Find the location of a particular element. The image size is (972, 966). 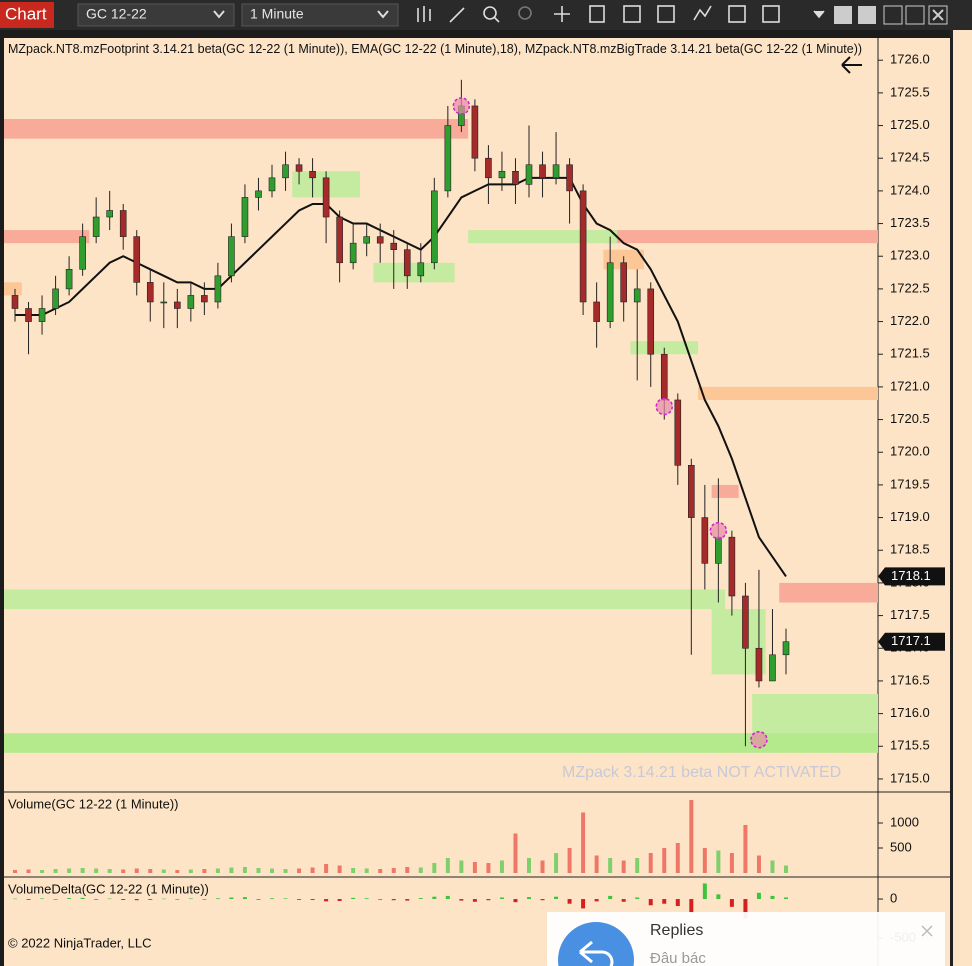

interval-select is located at coordinates (320, 15).